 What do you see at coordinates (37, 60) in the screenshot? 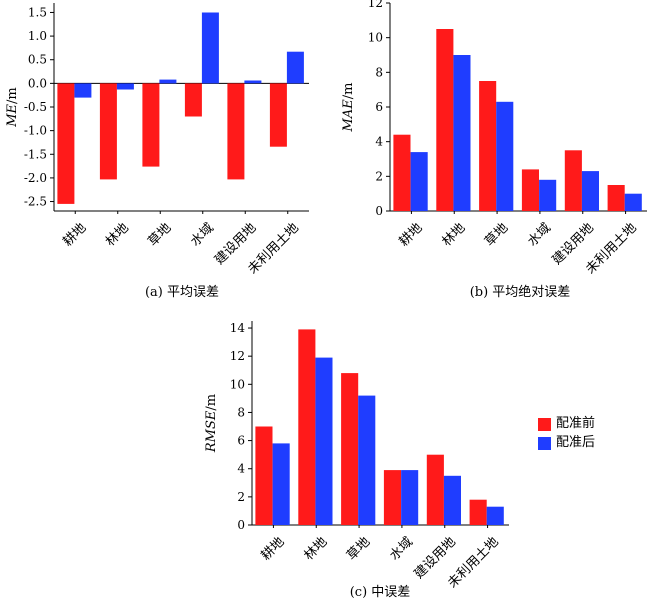
I see `y-tick-label: 0.5` at bounding box center [37, 60].